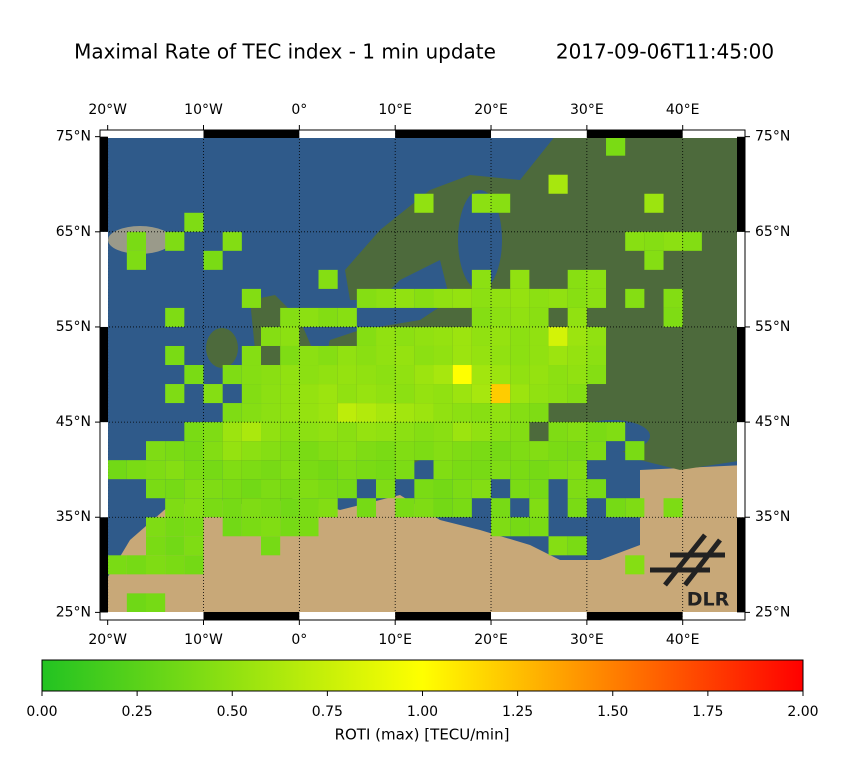 The image size is (845, 768). I want to click on x-tick-label: 20°E, so click(491, 640).